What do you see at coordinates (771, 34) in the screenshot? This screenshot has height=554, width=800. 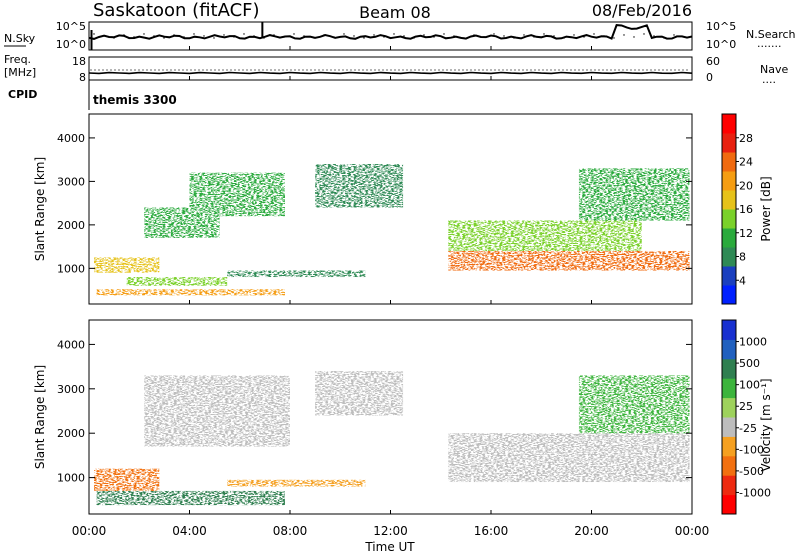 I see `noise-right-label: N.Search` at bounding box center [771, 34].